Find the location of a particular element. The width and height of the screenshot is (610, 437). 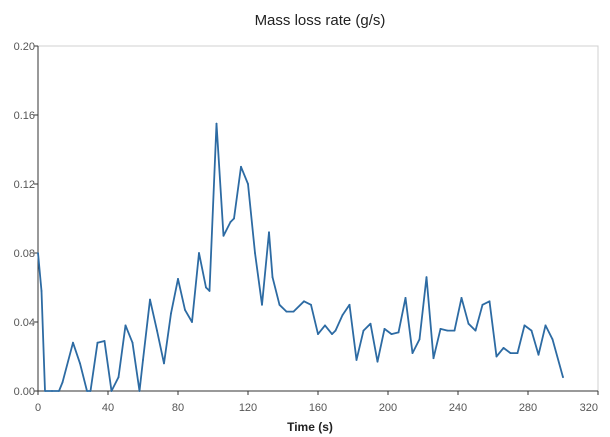

y-tick-label: 0.04 is located at coordinates (24, 323).